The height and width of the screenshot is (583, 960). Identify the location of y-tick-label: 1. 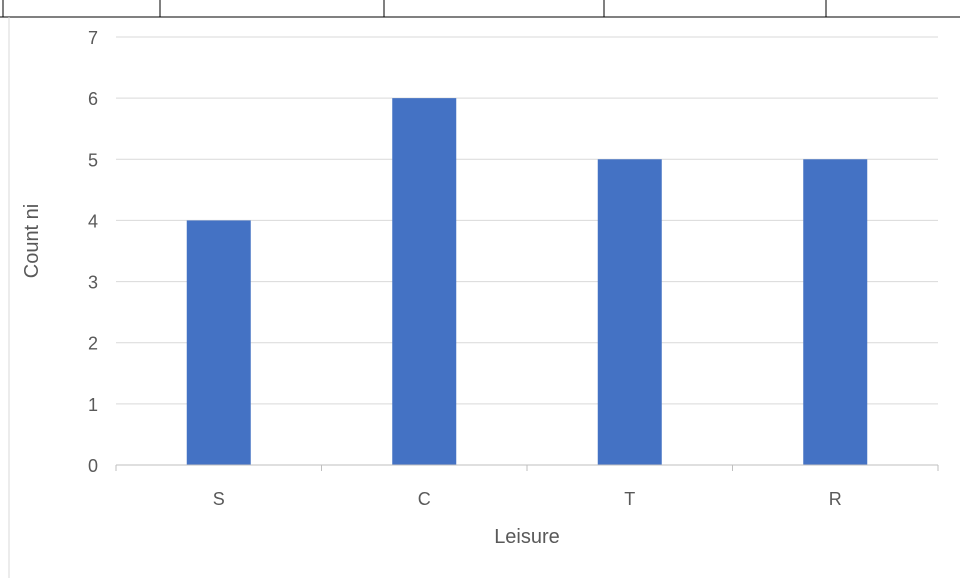
(93, 405).